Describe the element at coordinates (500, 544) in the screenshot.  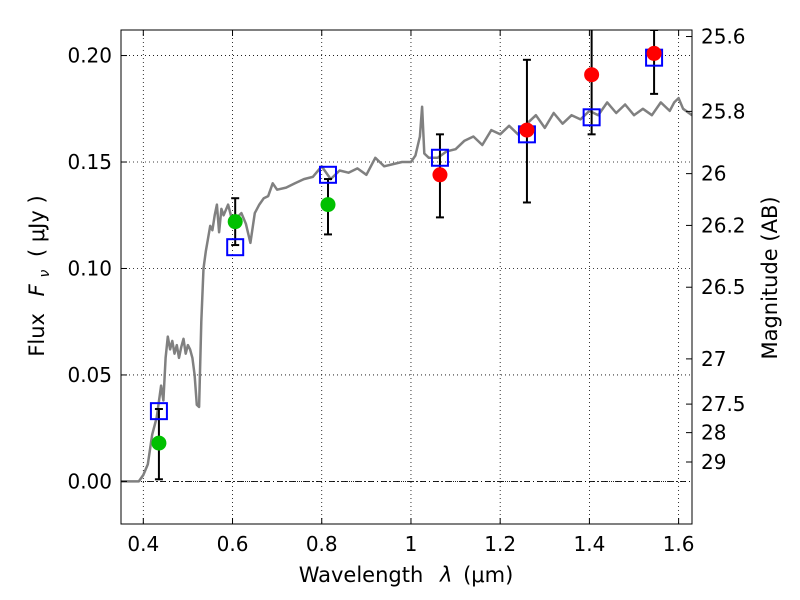
I see `x-tick-label-4: 1.2` at that location.